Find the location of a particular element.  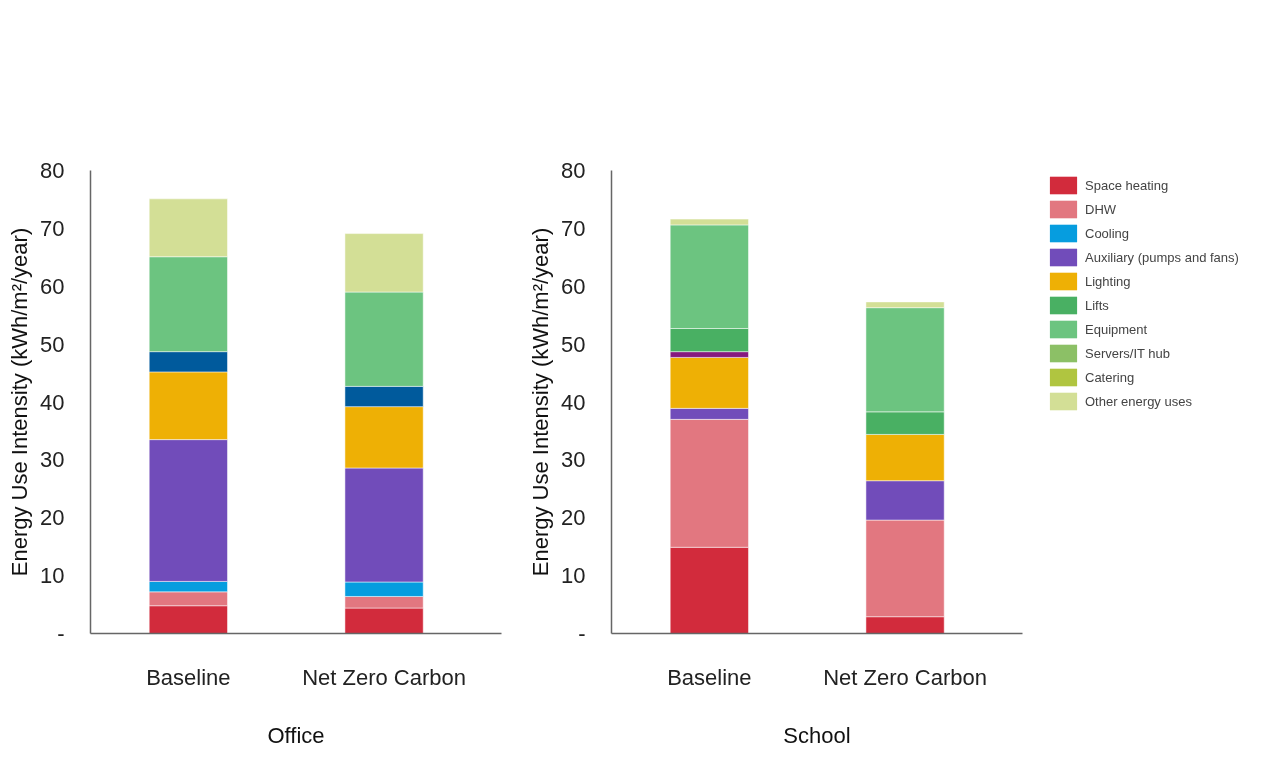

legend-label: Other energy uses is located at coordinates (1138, 401).